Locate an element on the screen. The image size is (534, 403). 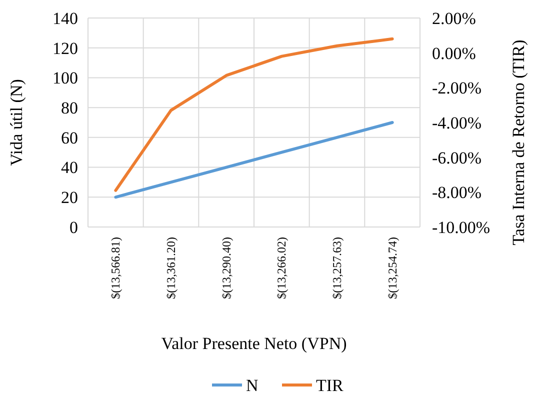
y-tick-label: 60 is located at coordinates (69, 138).